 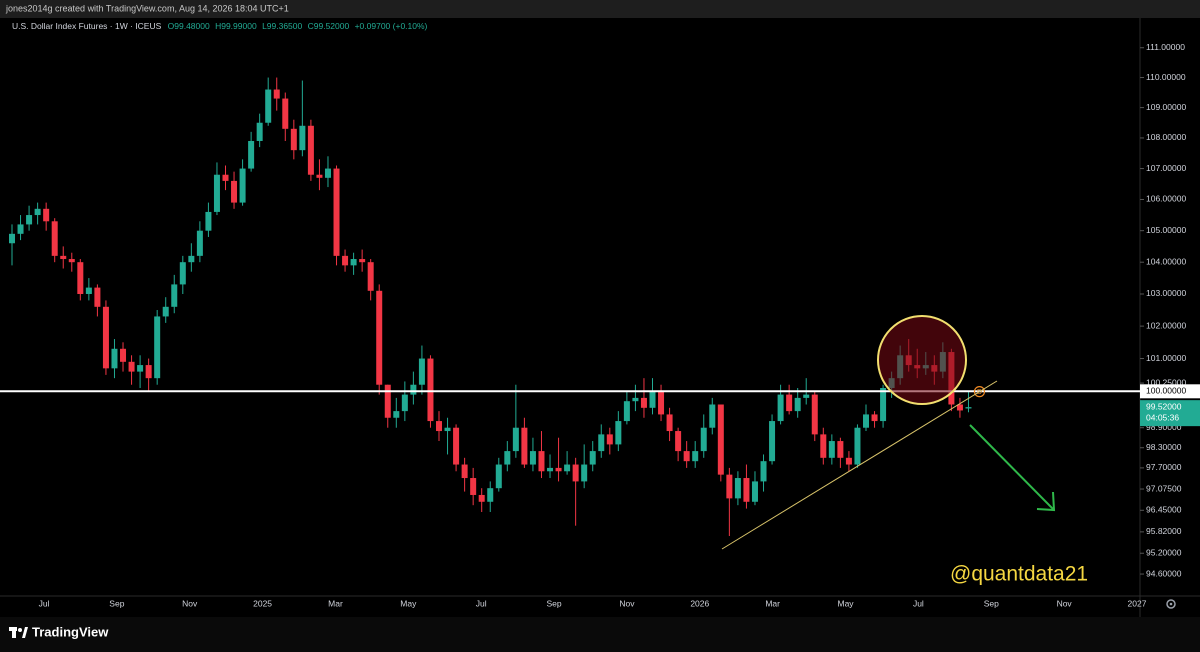 What do you see at coordinates (1164, 573) in the screenshot?
I see `y-tick-label: 94.60000` at bounding box center [1164, 573].